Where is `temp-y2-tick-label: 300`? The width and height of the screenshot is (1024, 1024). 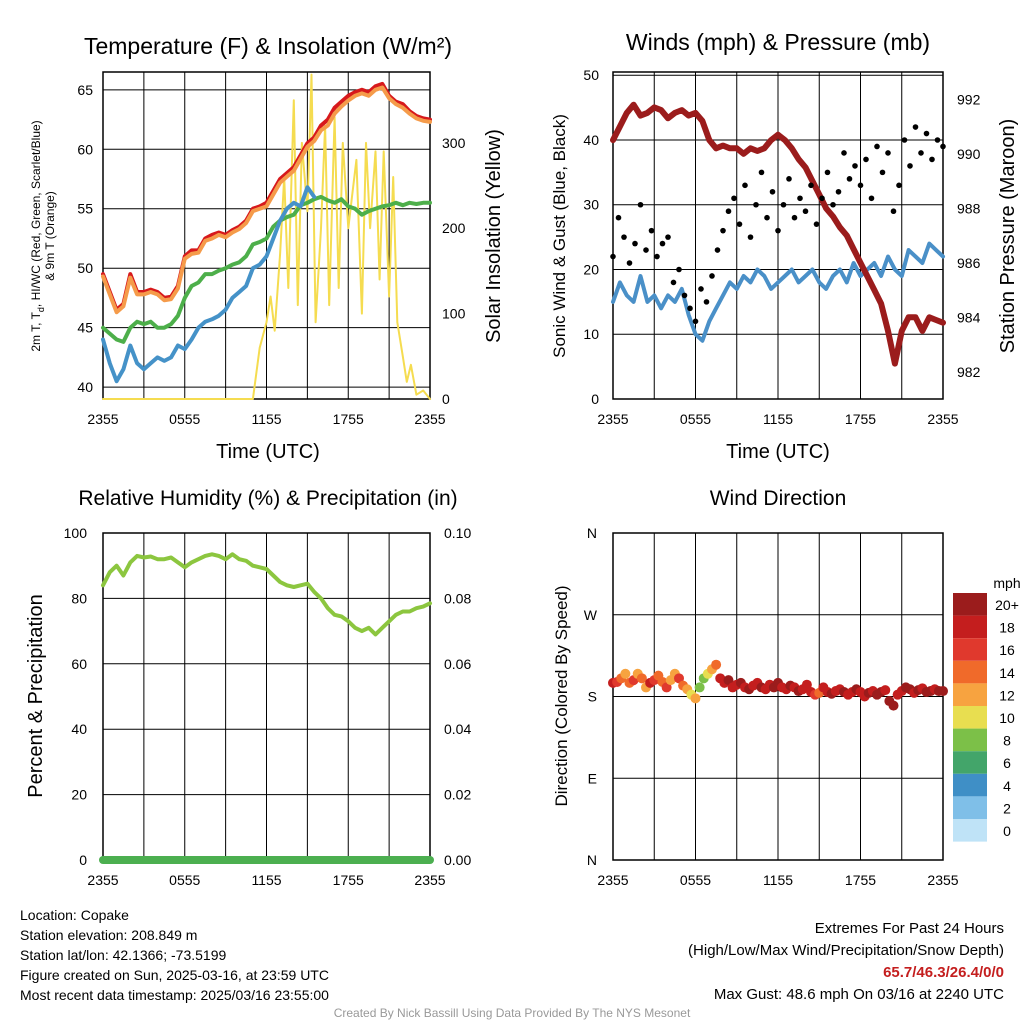 temp-y2-tick-label: 300 is located at coordinates (454, 143).